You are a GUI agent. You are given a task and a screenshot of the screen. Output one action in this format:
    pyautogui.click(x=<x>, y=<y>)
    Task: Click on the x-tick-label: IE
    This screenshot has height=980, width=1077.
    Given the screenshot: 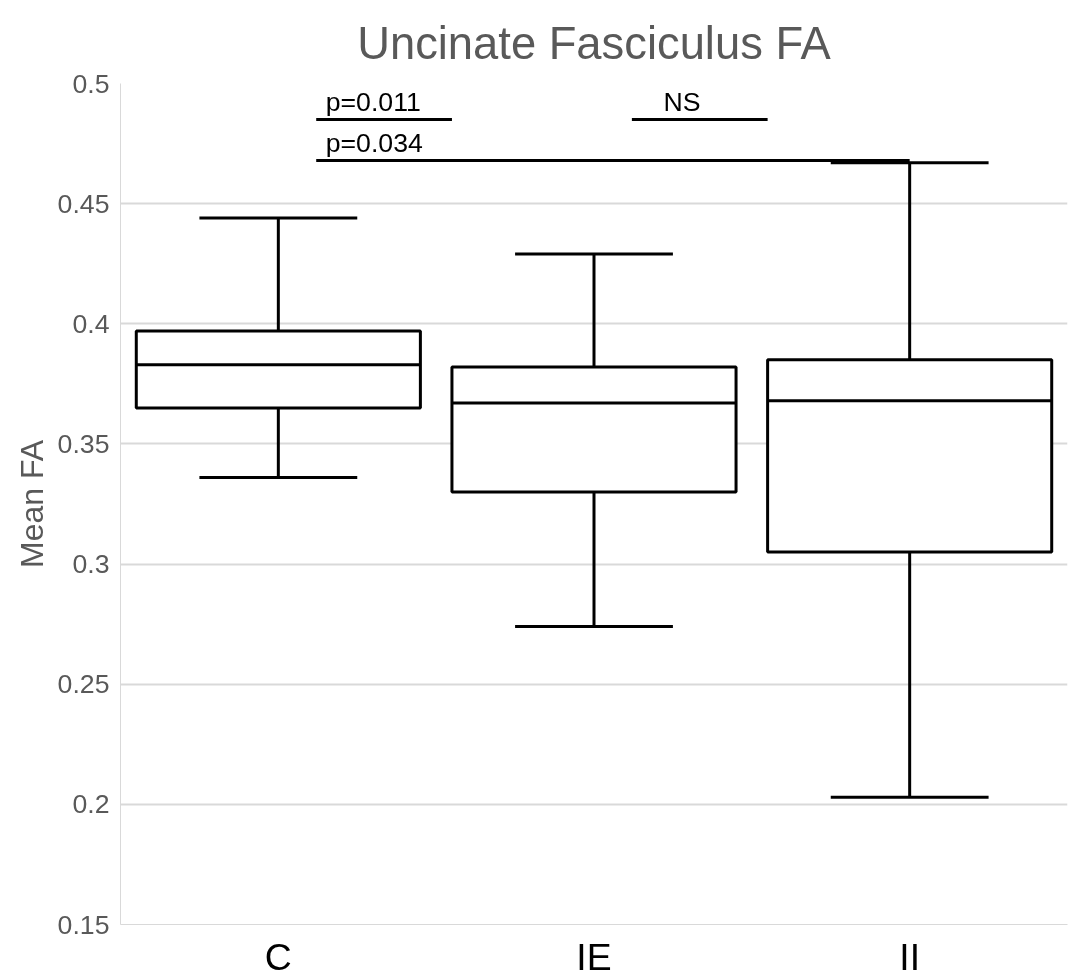 What is the action you would take?
    pyautogui.click(x=594, y=956)
    